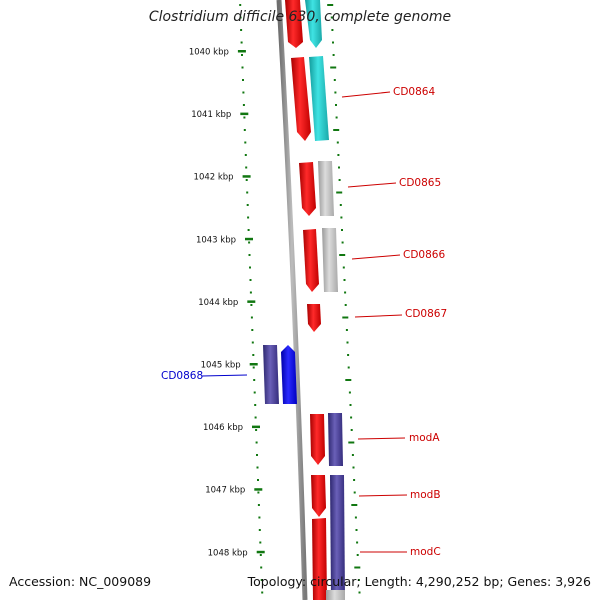 The image size is (600, 600). Describe the element at coordinates (216, 240) in the screenshot. I see `scale-tick-label: 1043 kbp` at that location.